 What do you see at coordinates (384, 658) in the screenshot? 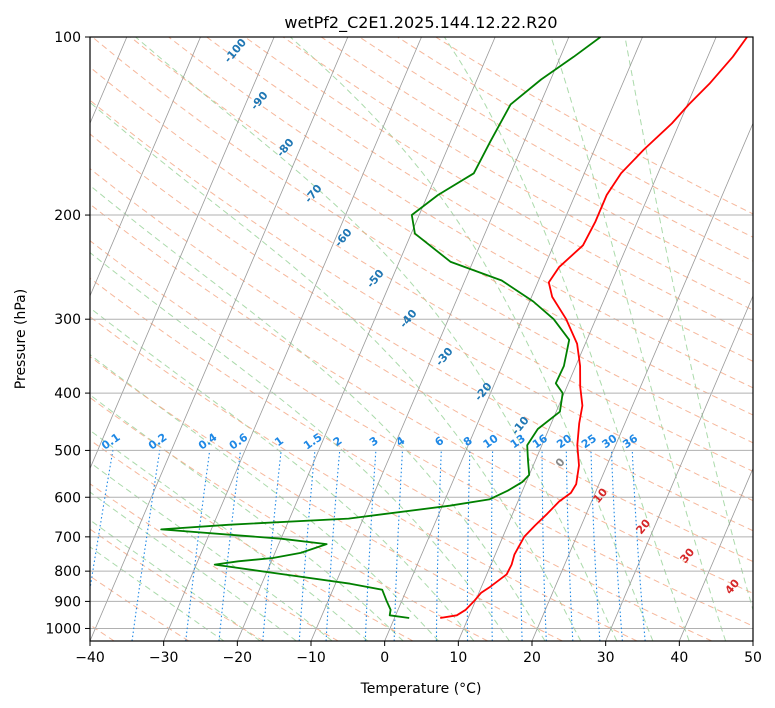
I see `x-tick-label: 0` at bounding box center [384, 658].